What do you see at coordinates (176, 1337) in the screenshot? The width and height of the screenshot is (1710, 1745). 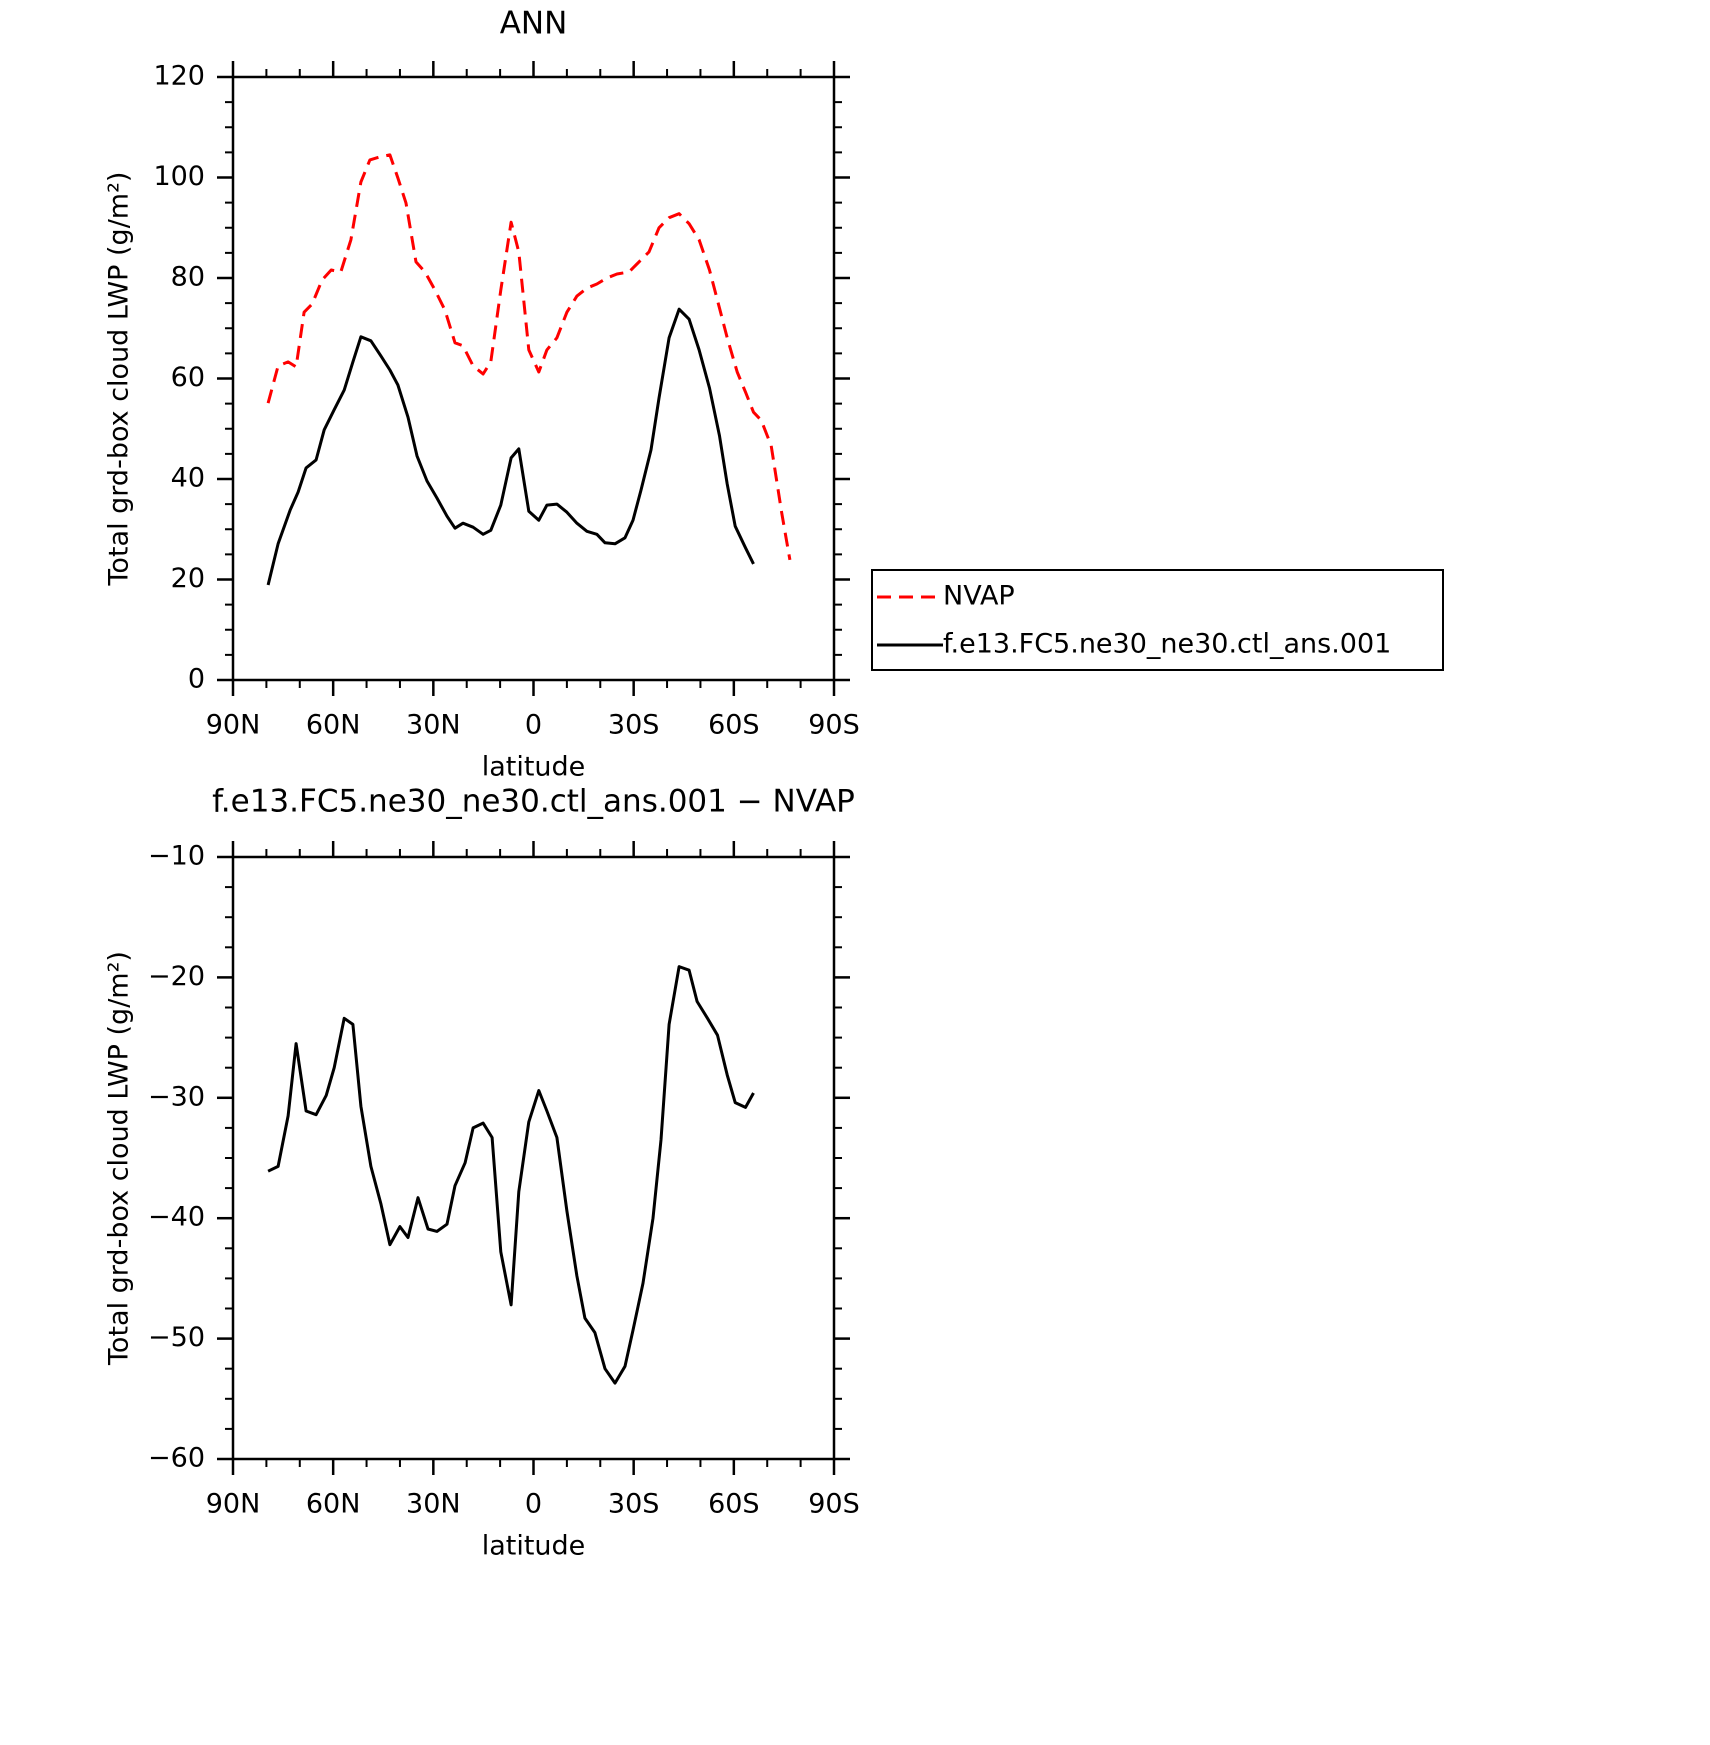 I see `y-tick-label: −50` at bounding box center [176, 1337].